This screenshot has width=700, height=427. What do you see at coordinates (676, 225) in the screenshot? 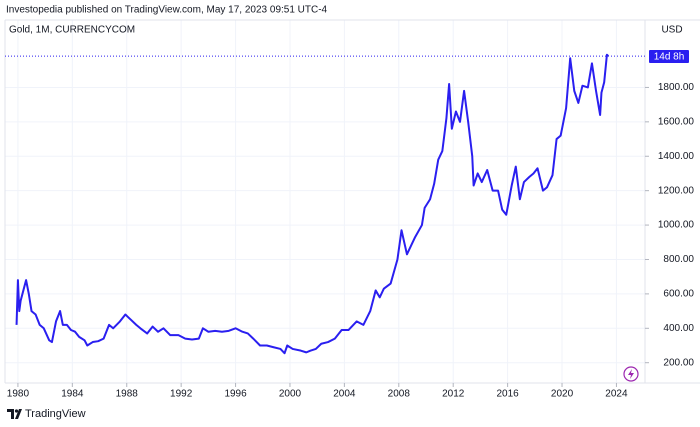
I see `y-tick-label: 1000.00` at bounding box center [676, 225].